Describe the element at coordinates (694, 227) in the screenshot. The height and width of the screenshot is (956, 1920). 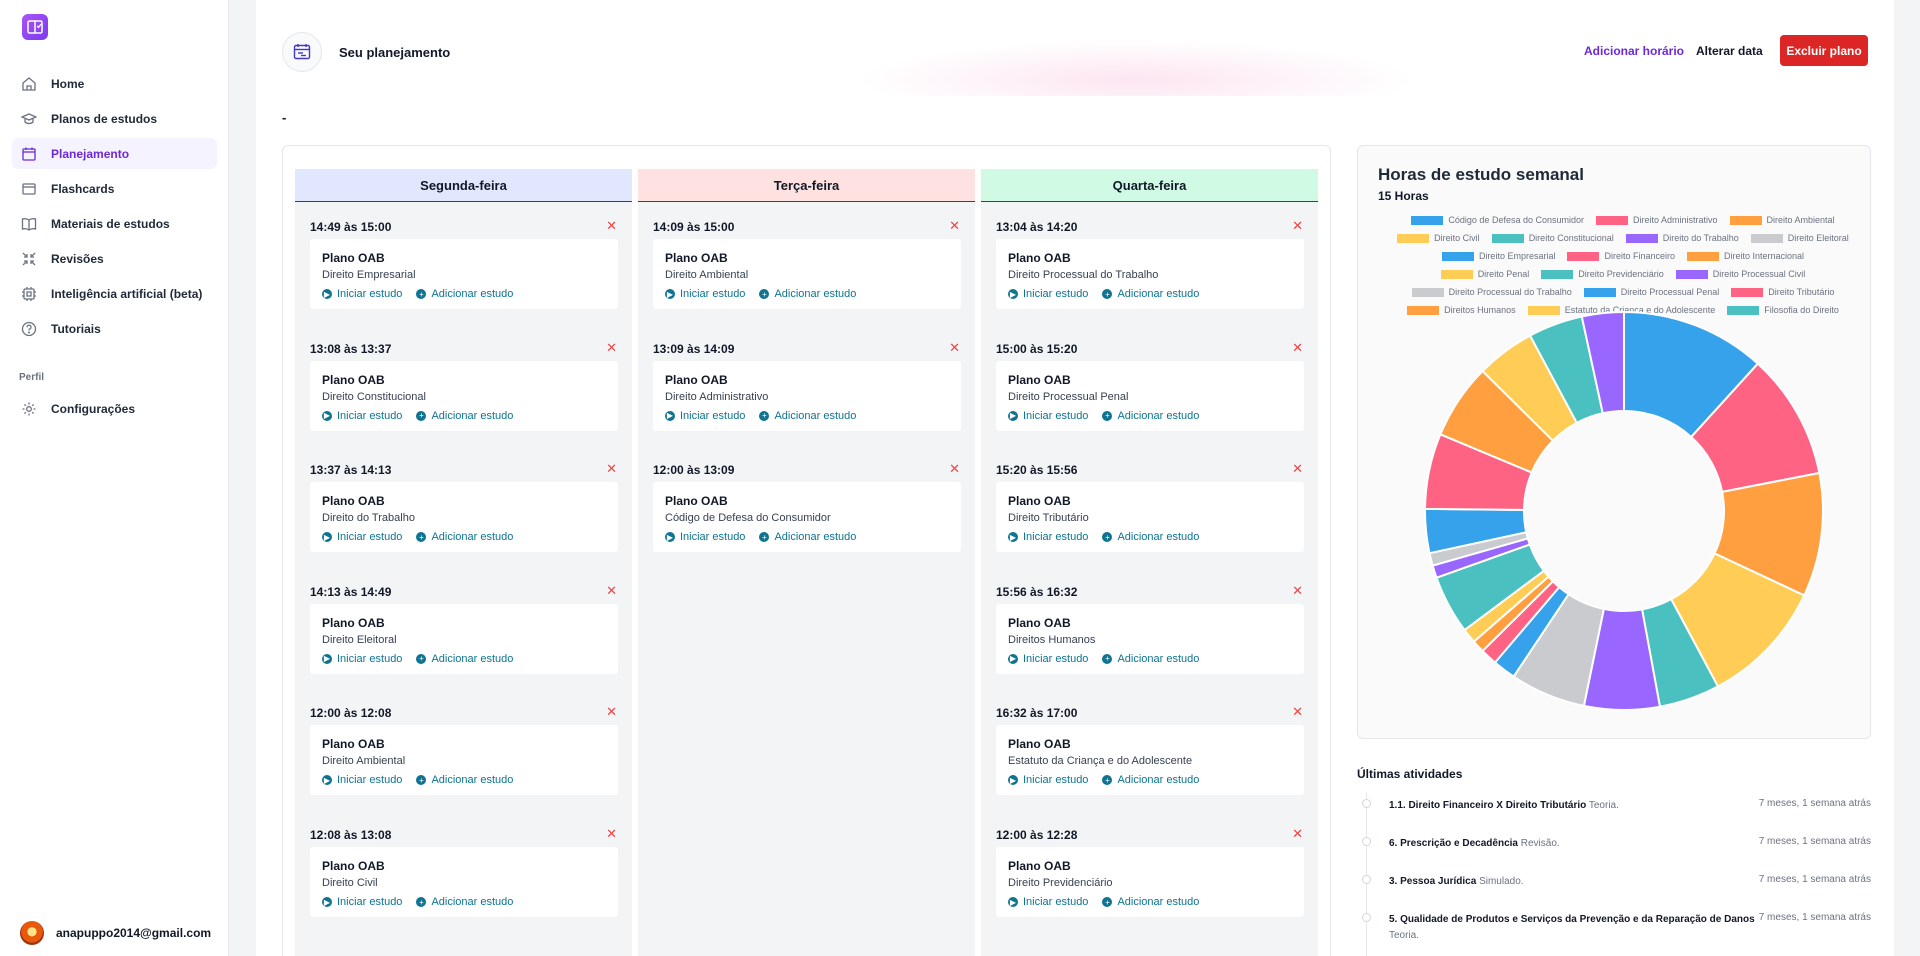
I see `slot-time: 14:09 às 15:00` at that location.